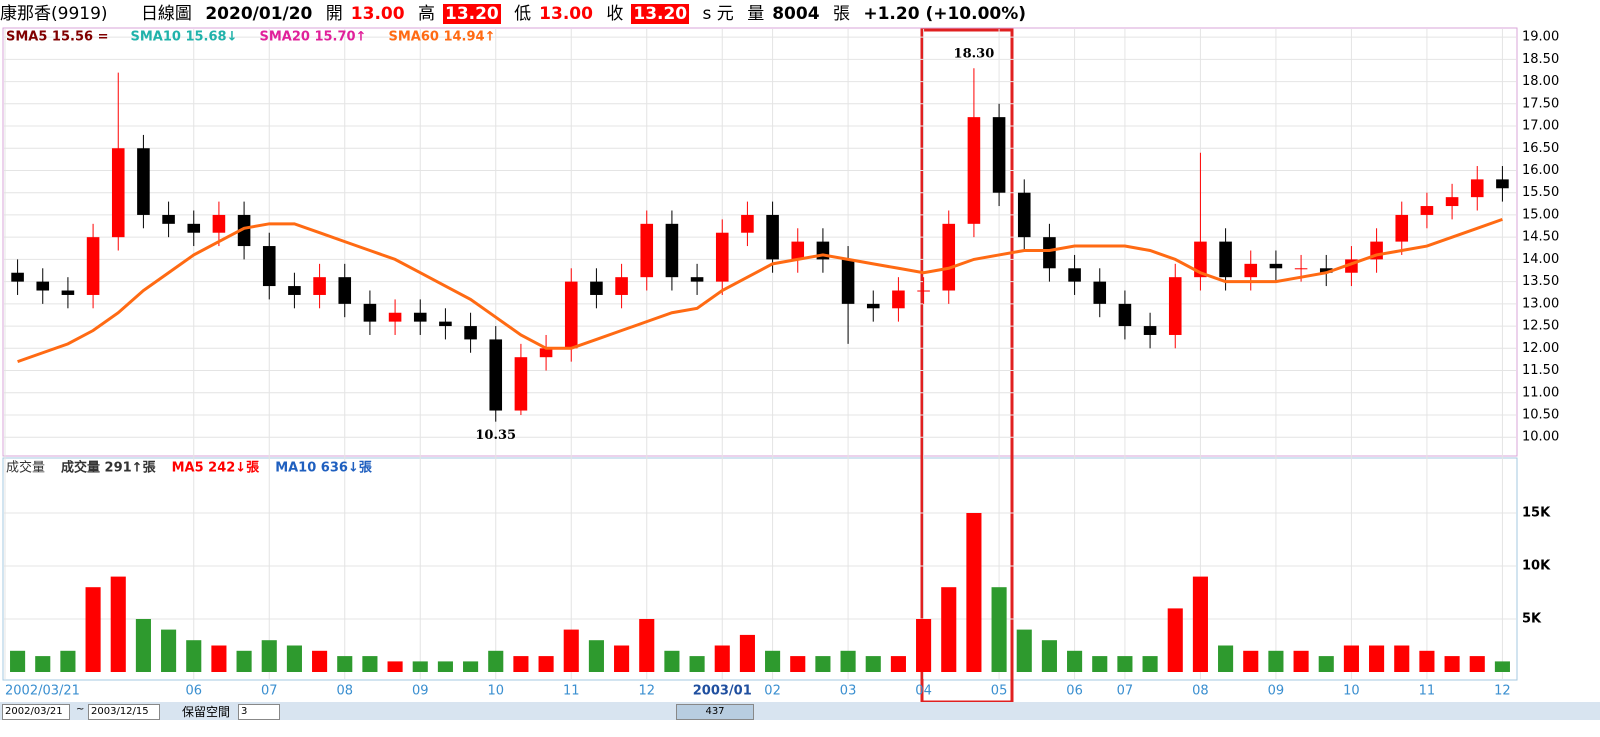  I want to click on y-tick-label: 19.00, so click(1540, 37).